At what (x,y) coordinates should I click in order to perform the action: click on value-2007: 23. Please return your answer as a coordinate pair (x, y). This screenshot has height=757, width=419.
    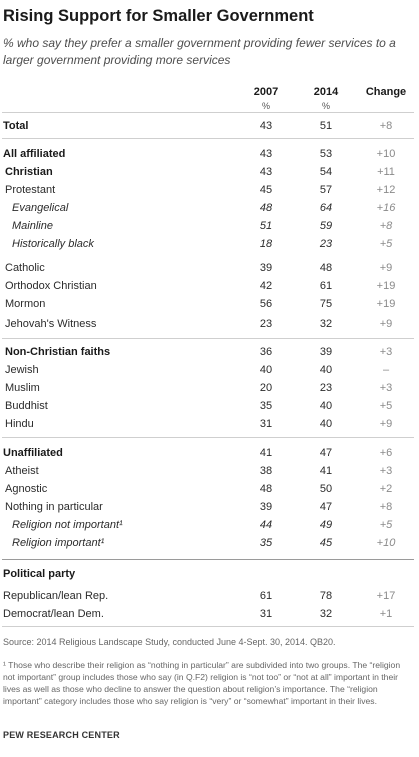
    Looking at the image, I should click on (266, 324).